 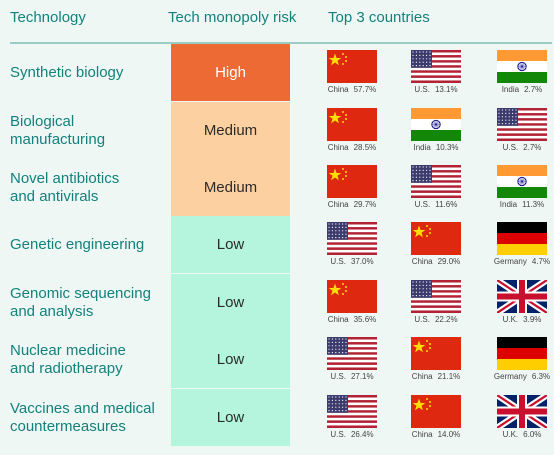 I want to click on technology-name-line: Nuclear medicine, so click(x=68, y=350).